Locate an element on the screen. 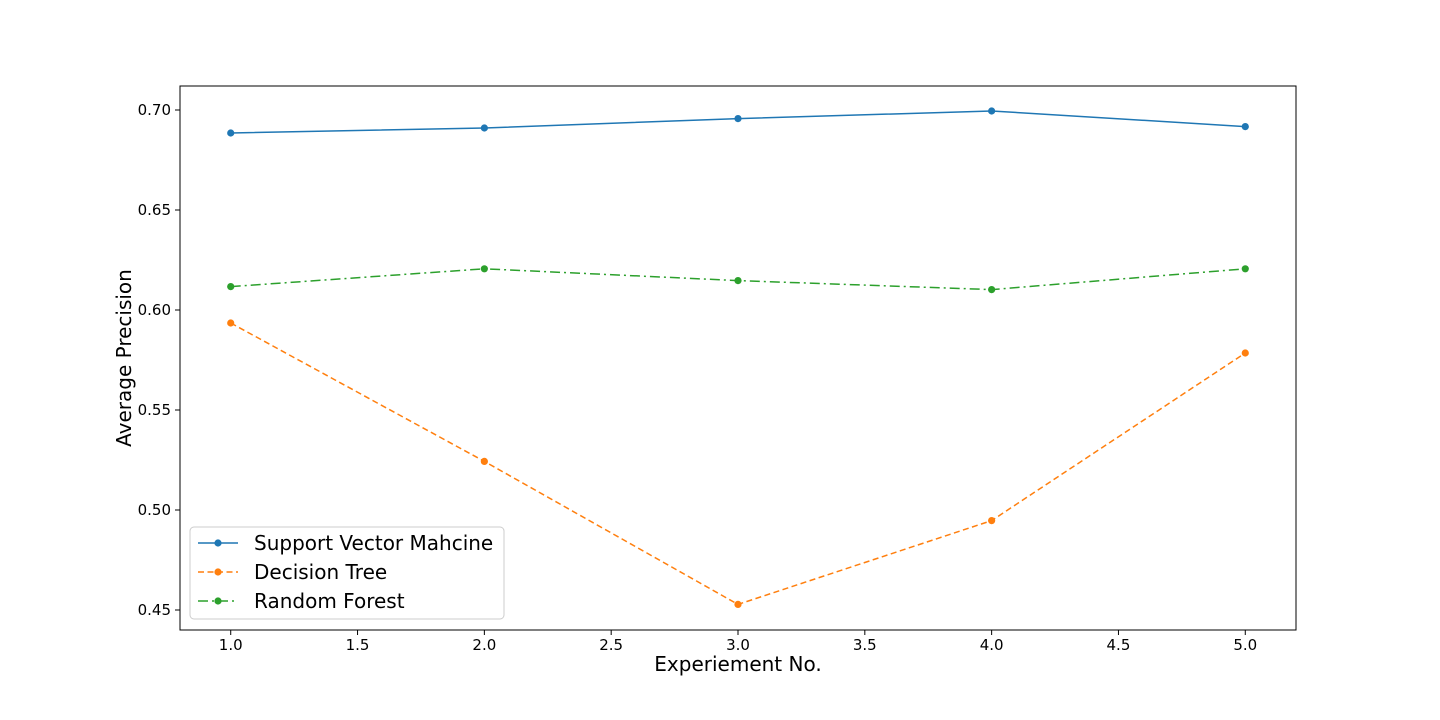 The image size is (1440, 720). legend-label: Support Vector Mahcine is located at coordinates (373, 543).